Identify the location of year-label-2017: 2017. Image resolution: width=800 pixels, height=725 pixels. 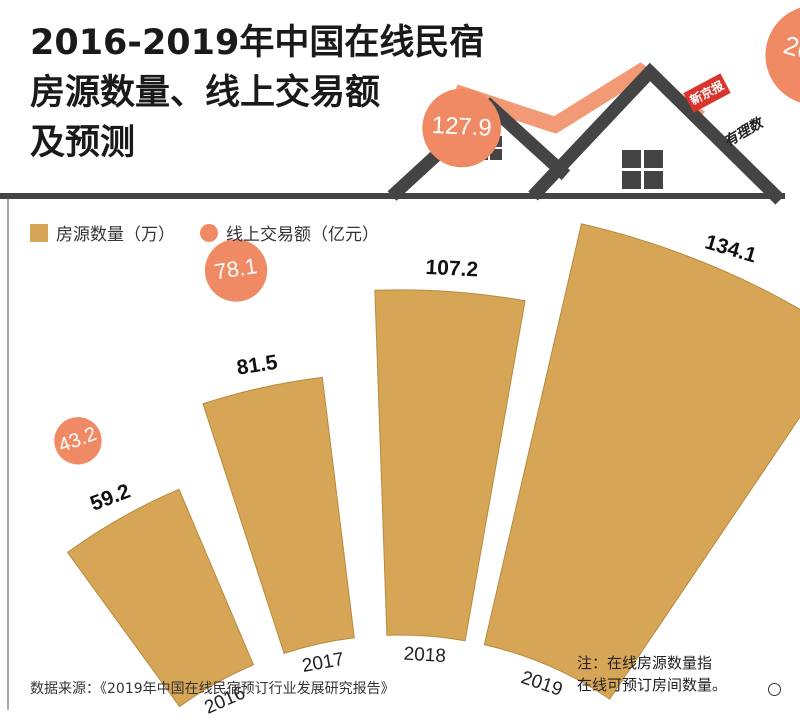
(322, 663).